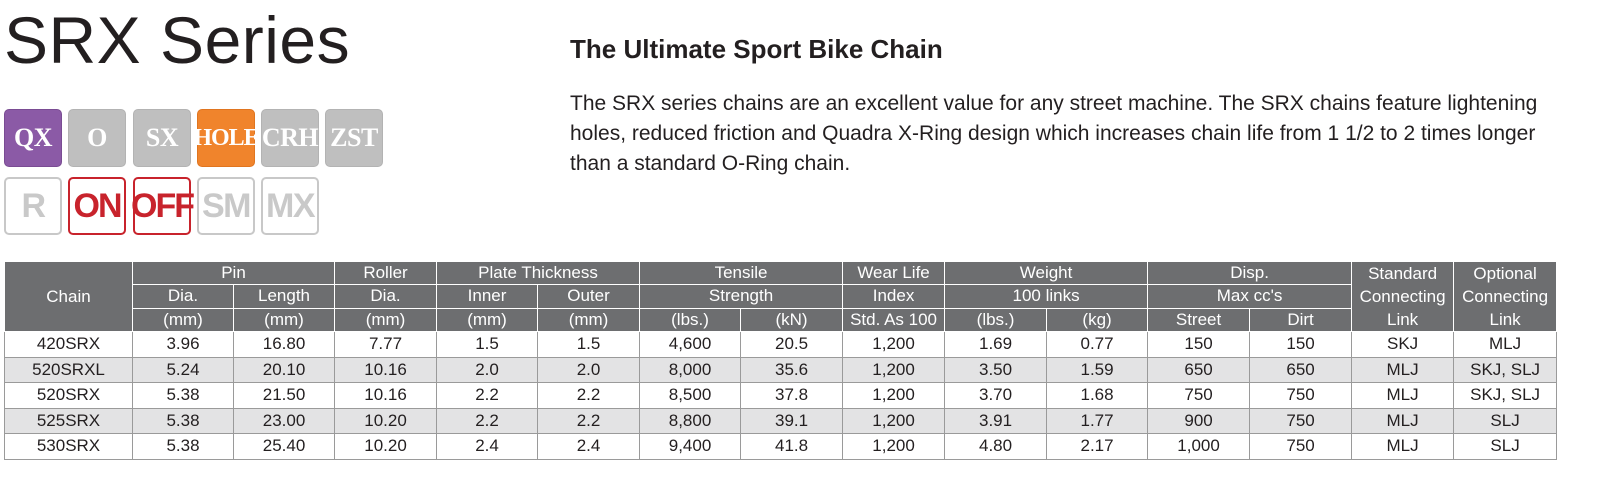  I want to click on cell-chain: 520SRXL, so click(68, 369).